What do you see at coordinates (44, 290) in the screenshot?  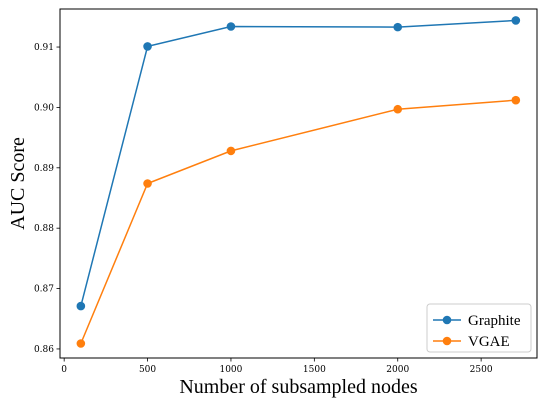 I see `y-tick-label: 0.87` at bounding box center [44, 290].